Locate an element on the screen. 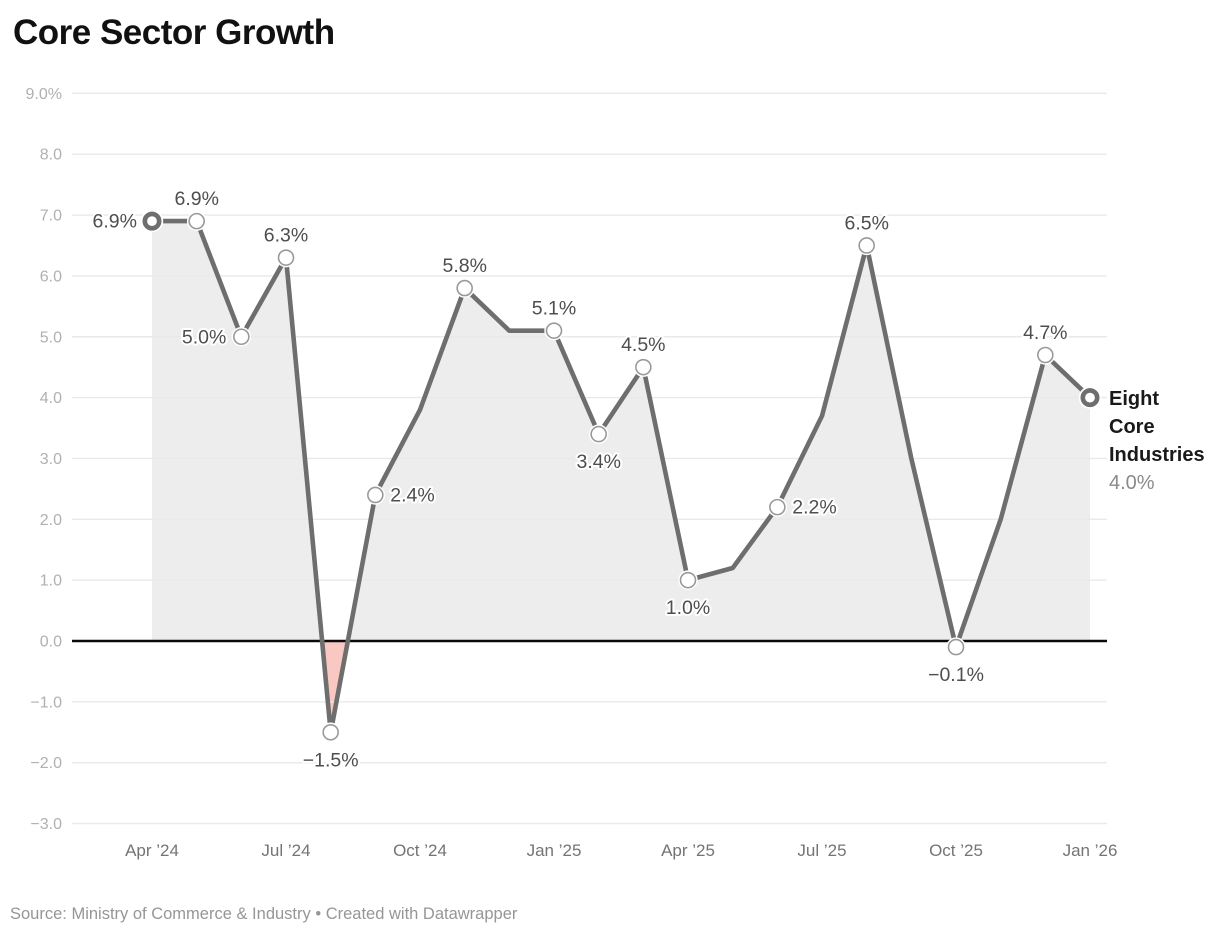 This screenshot has height=940, width=1220. y-axis-tick-label: 9.0% is located at coordinates (44, 94).